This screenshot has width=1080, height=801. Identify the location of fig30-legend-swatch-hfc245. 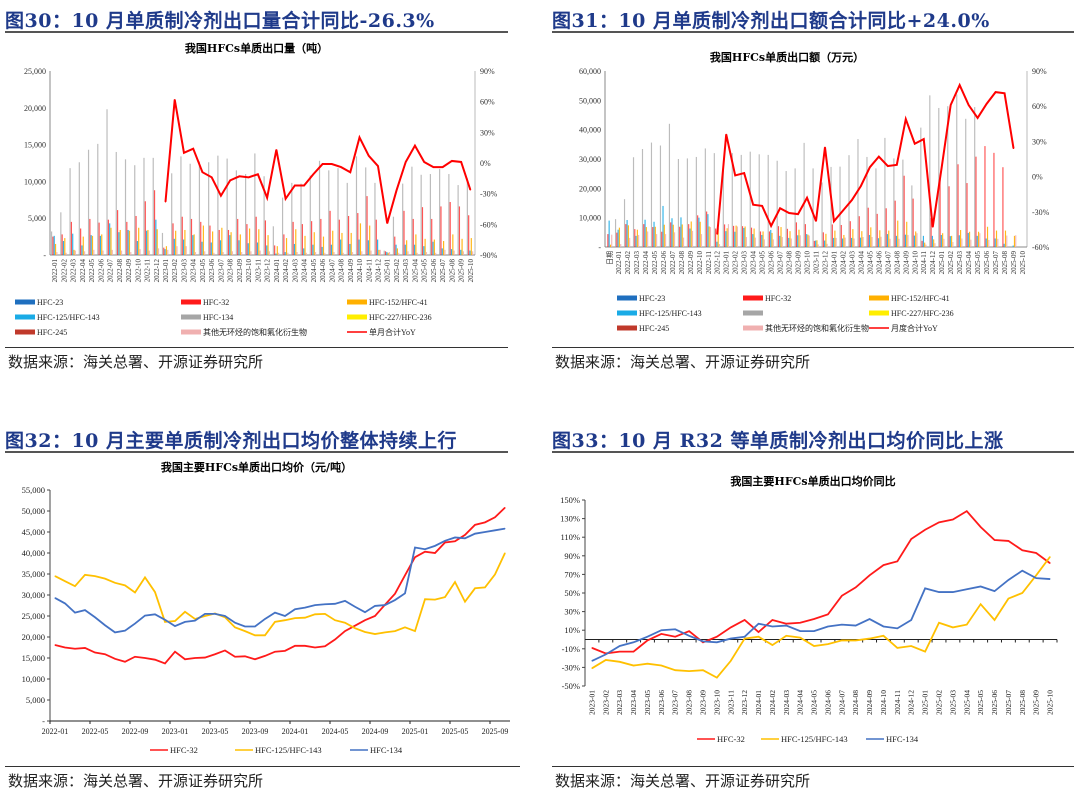
(25, 332).